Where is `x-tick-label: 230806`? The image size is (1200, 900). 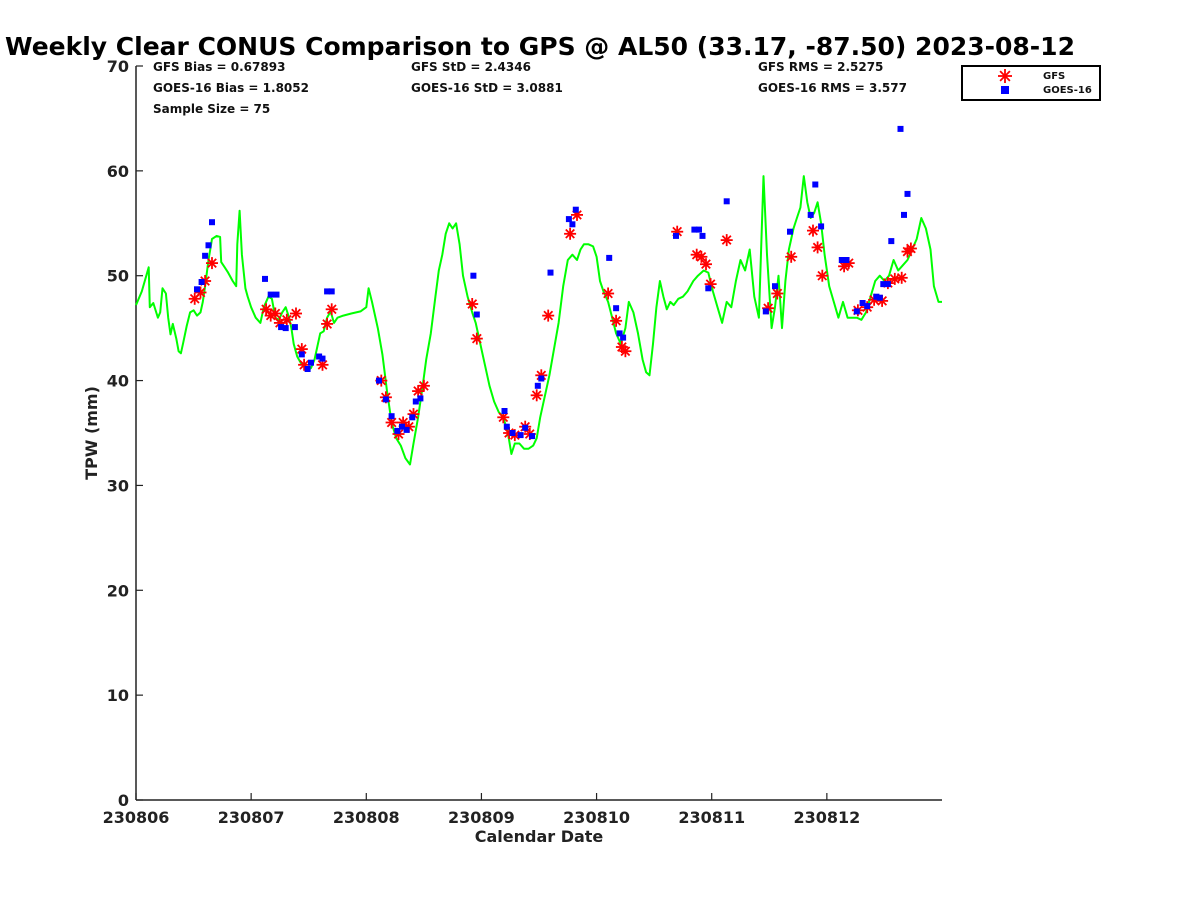
x-tick-label: 230806 is located at coordinates (136, 817).